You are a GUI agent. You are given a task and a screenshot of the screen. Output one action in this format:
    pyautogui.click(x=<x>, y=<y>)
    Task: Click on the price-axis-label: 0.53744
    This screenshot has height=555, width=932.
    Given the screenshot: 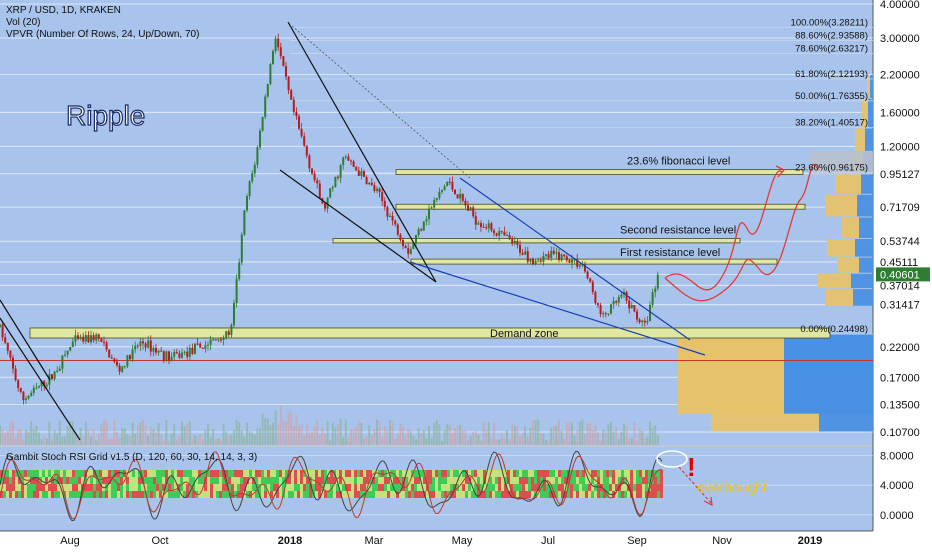 What is the action you would take?
    pyautogui.click(x=900, y=242)
    